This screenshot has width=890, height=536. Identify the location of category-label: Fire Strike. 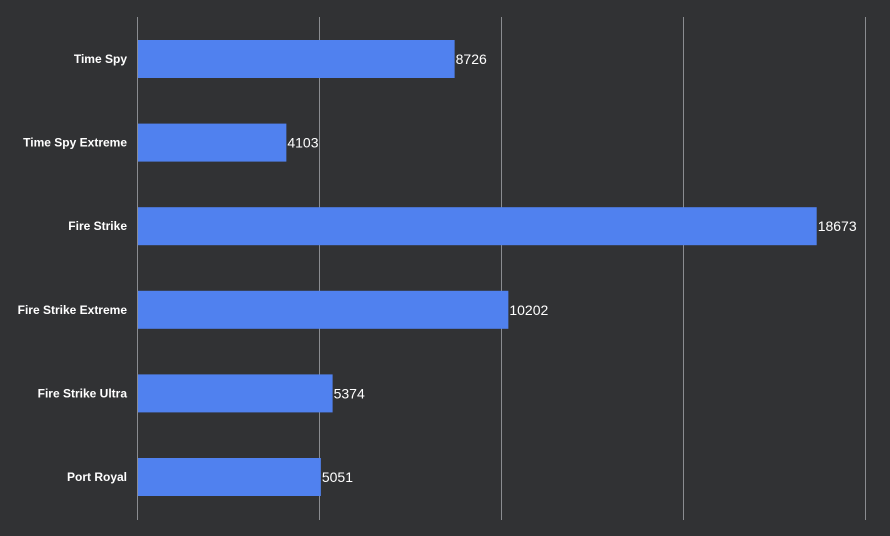
(97, 226).